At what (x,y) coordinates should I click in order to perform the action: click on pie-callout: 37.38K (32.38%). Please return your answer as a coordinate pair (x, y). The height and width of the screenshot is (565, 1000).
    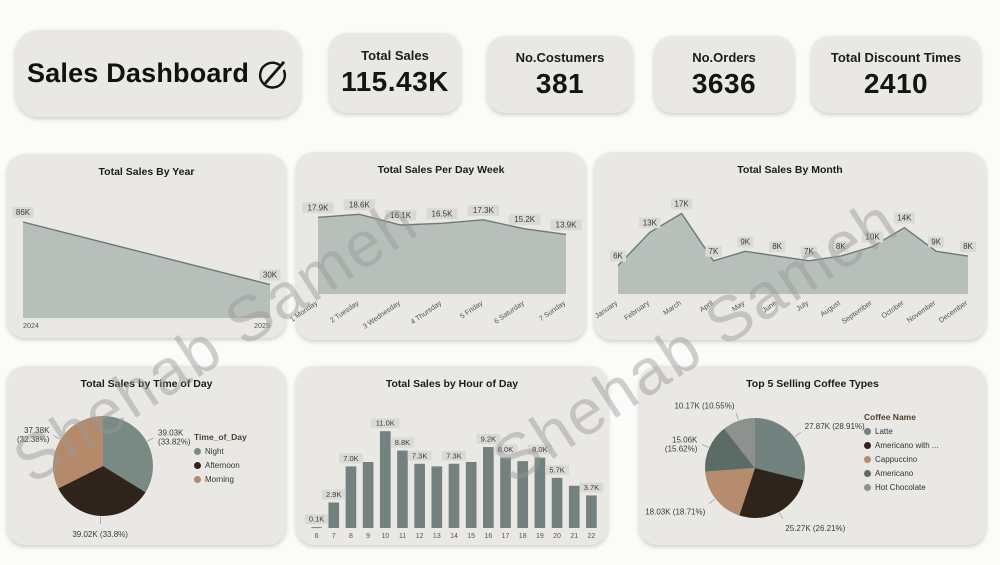
    Looking at the image, I should click on (33, 435).